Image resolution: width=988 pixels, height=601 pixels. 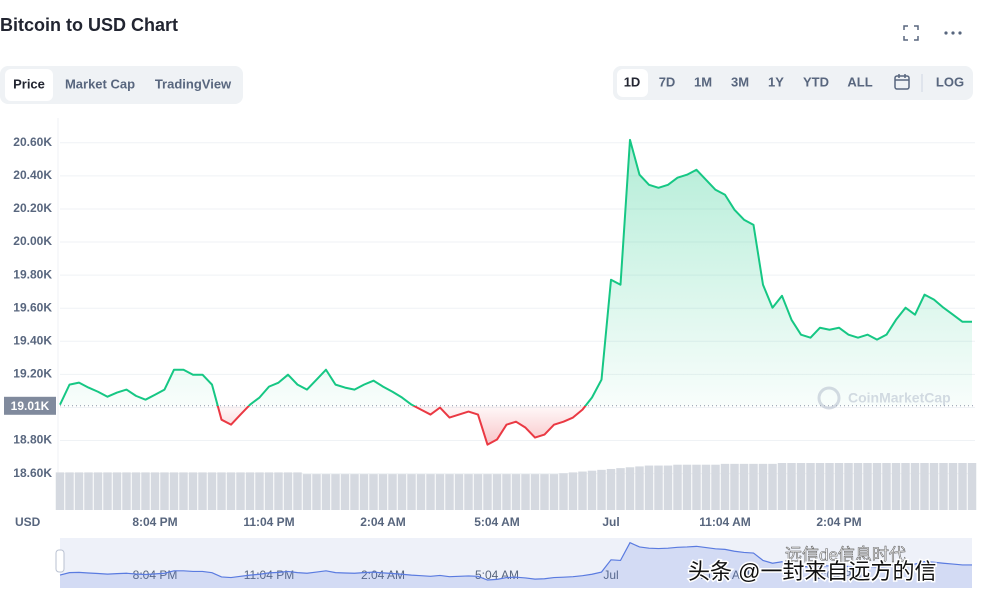 I want to click on y-tick-label: 19.60K, so click(x=32, y=307).